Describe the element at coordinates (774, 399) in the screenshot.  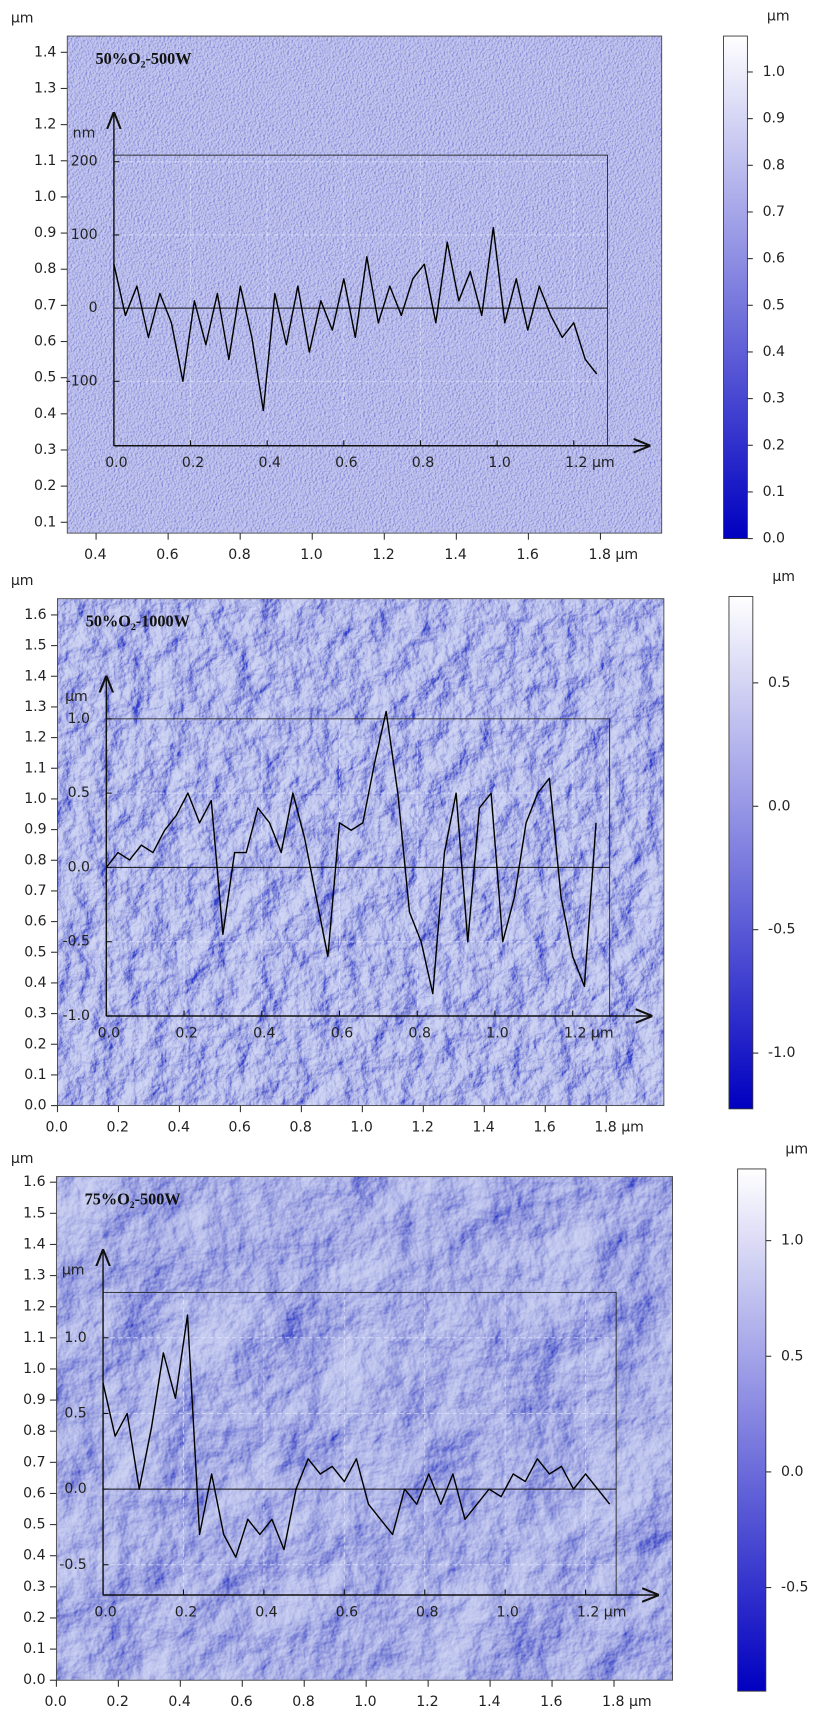
I see `colorbar-tick-label: 0.3` at that location.